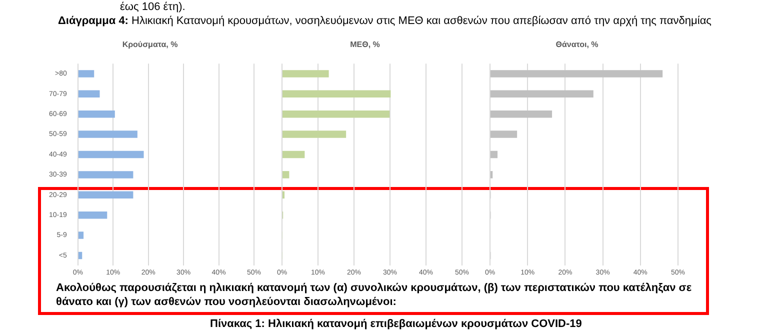  What do you see at coordinates (365, 45) in the screenshot?
I see `chart-title: ΜΕΘ, %` at bounding box center [365, 45].